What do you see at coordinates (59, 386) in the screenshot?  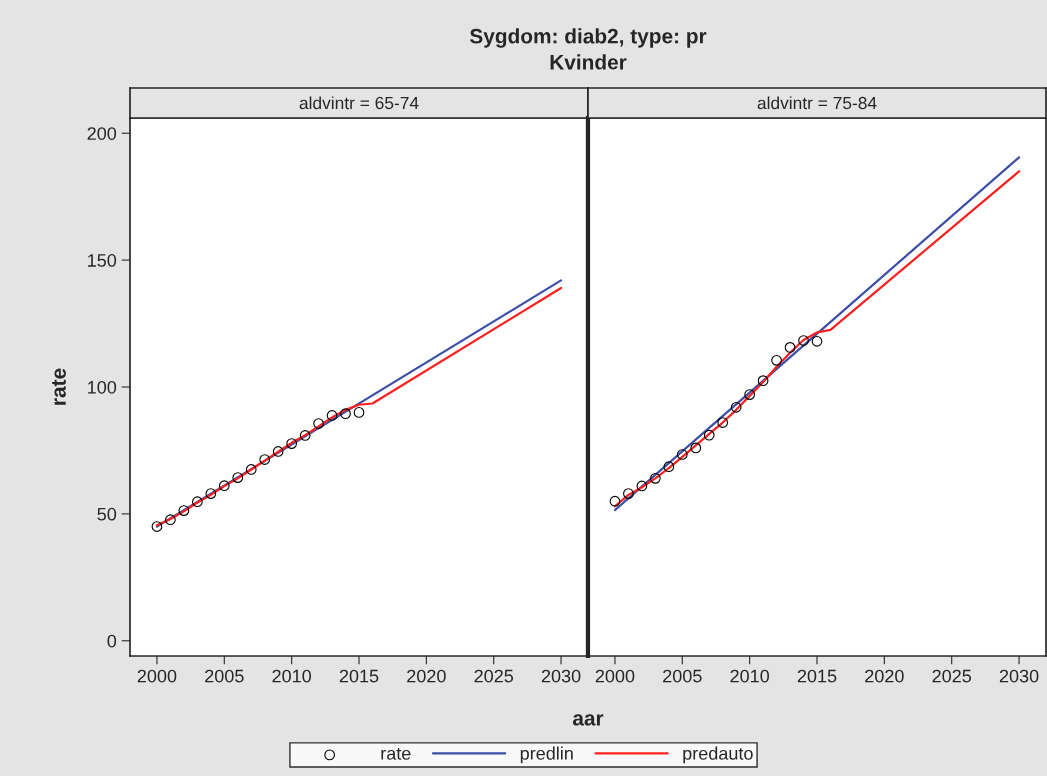 I see `y-axis-title: rate` at bounding box center [59, 386].